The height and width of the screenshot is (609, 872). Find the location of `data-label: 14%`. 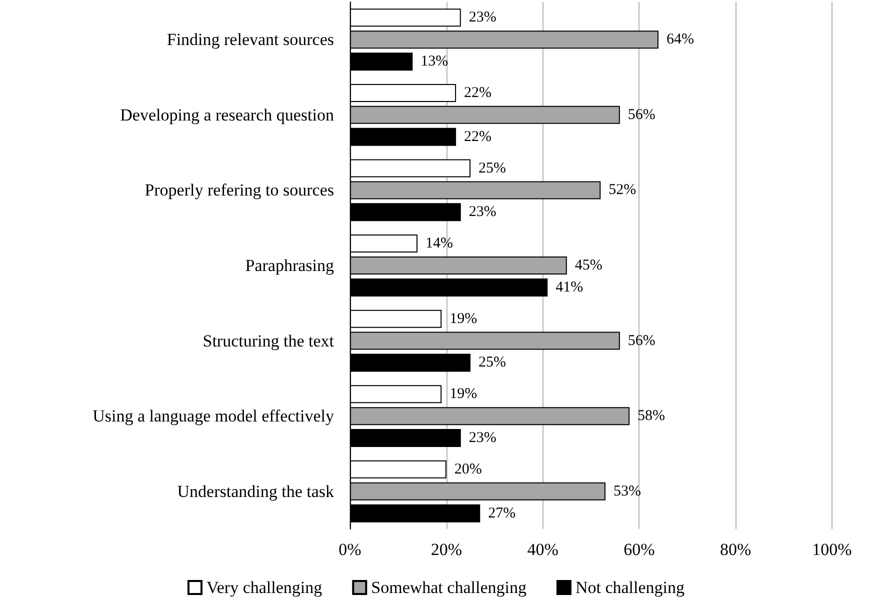

data-label: 14% is located at coordinates (439, 244).